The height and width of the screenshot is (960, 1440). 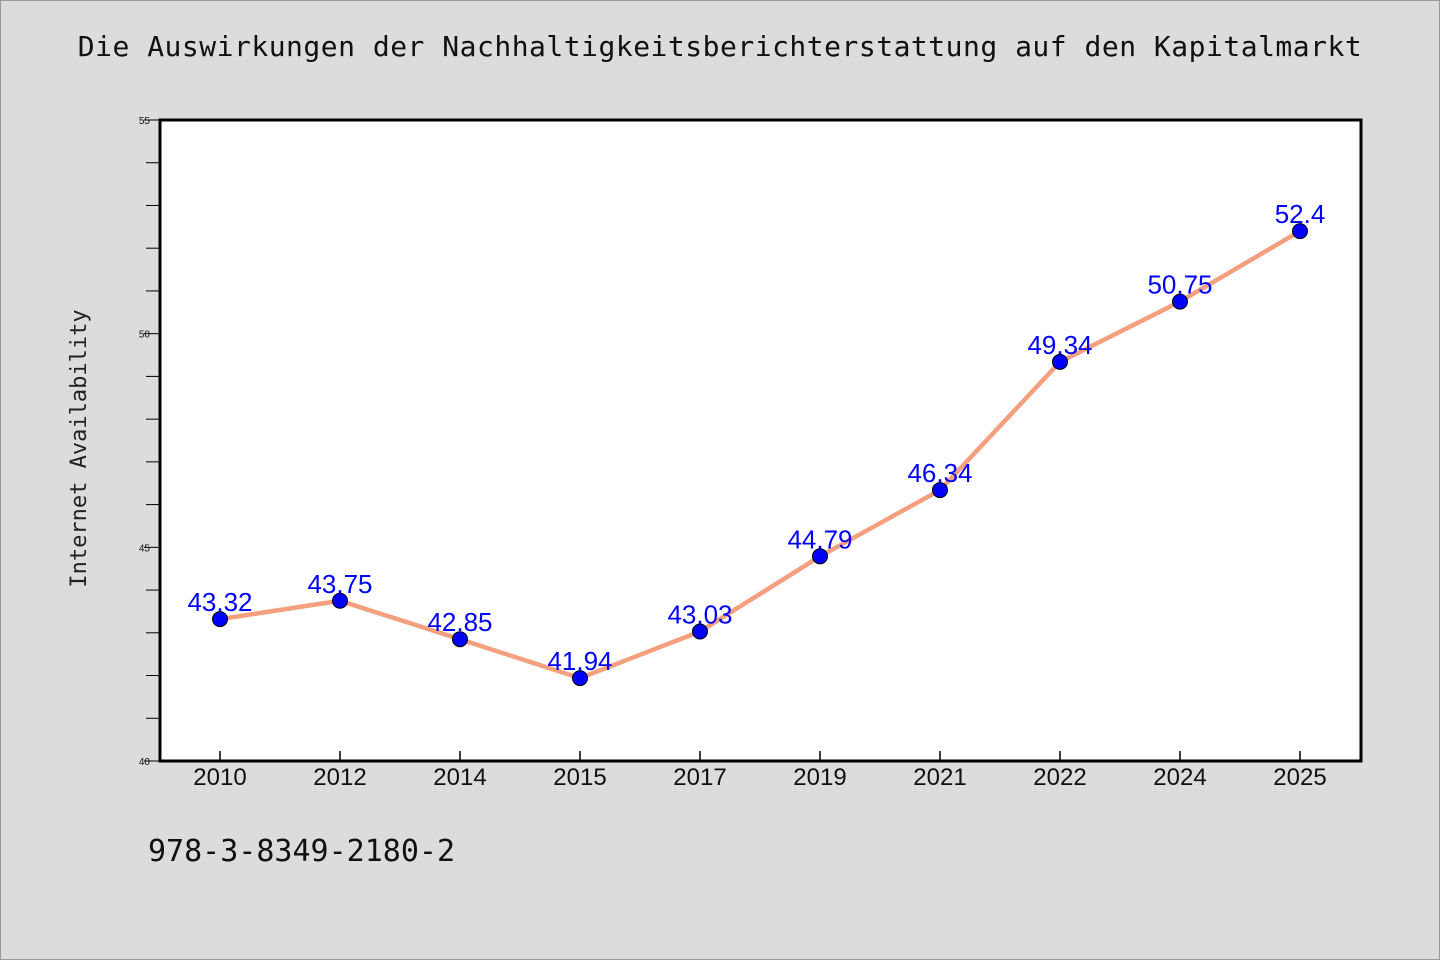 What do you see at coordinates (459, 777) in the screenshot?
I see `x-tick-label: 2014` at bounding box center [459, 777].